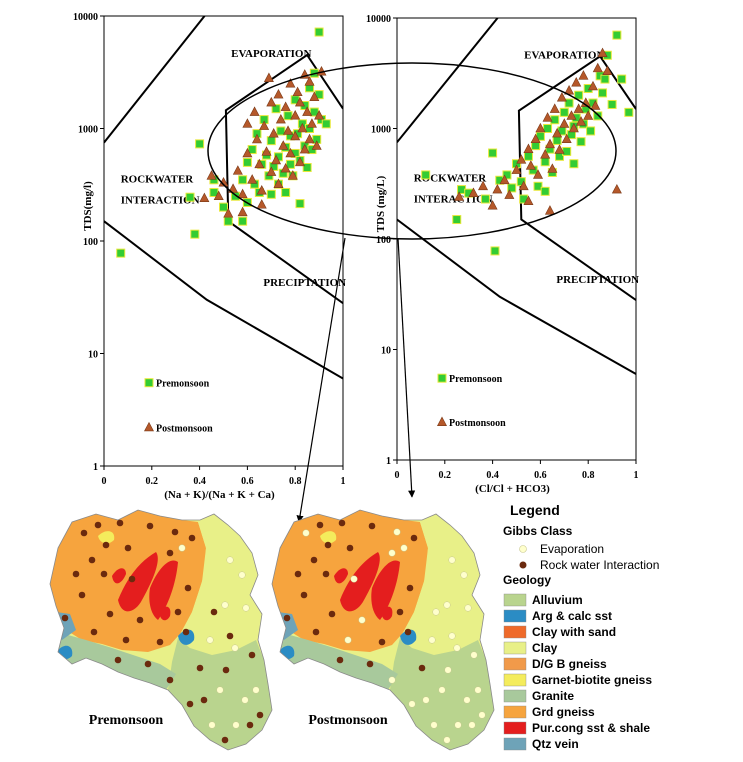  I want to click on legend-label-postmonsoon: Postmonsoon, so click(184, 428).